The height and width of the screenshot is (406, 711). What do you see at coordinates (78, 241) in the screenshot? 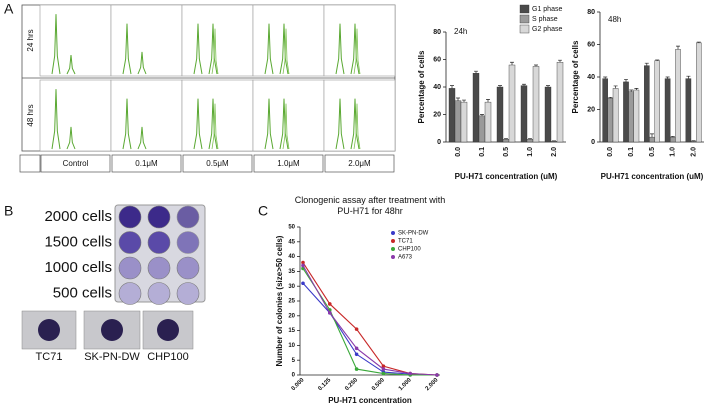
I see `row-label: 1500 cells` at bounding box center [78, 241].